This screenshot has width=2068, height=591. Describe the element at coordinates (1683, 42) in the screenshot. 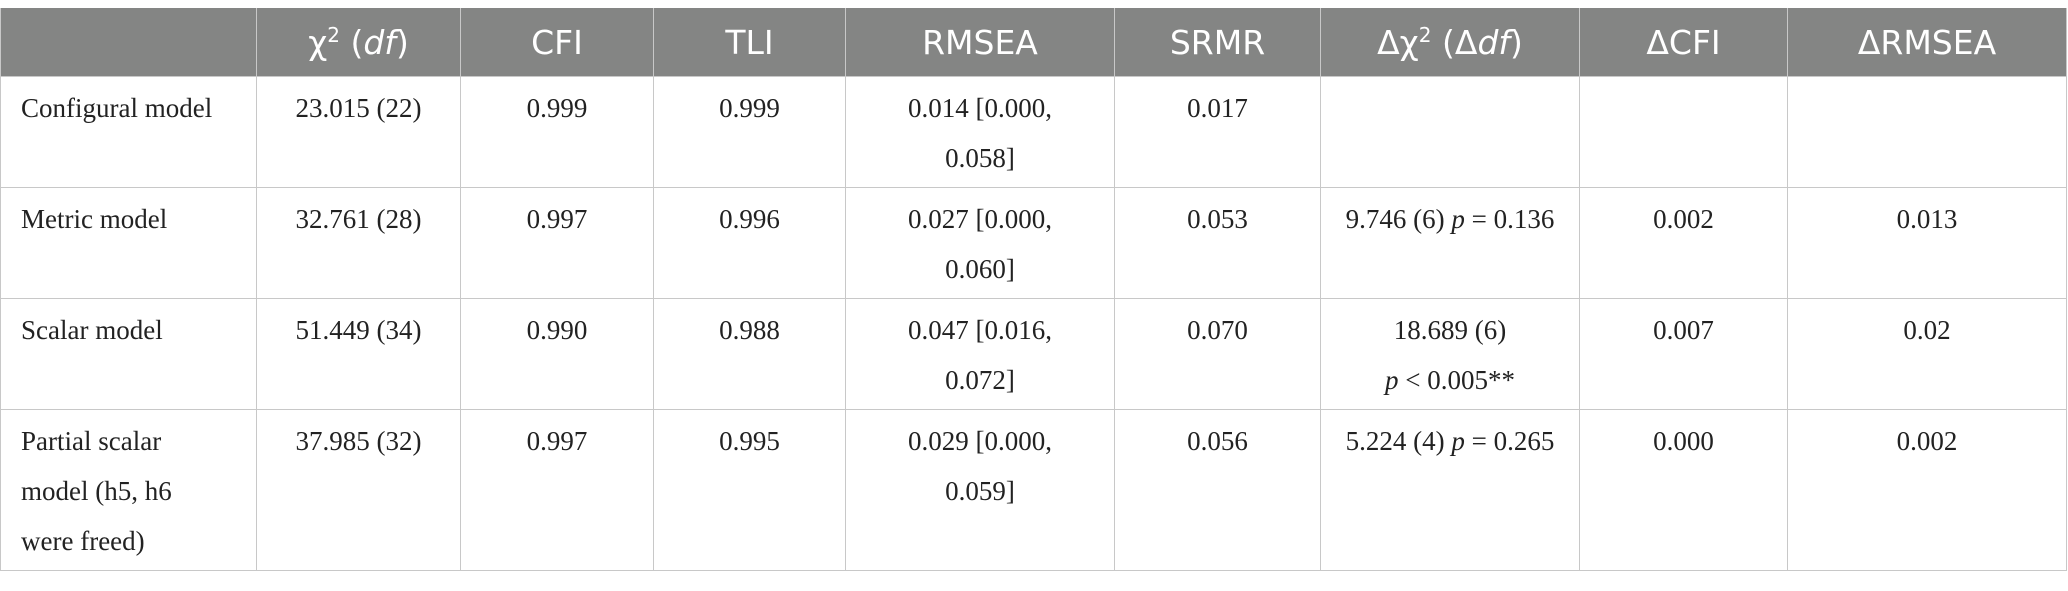

I see `header-delta-cfi: ΔCFI` at that location.